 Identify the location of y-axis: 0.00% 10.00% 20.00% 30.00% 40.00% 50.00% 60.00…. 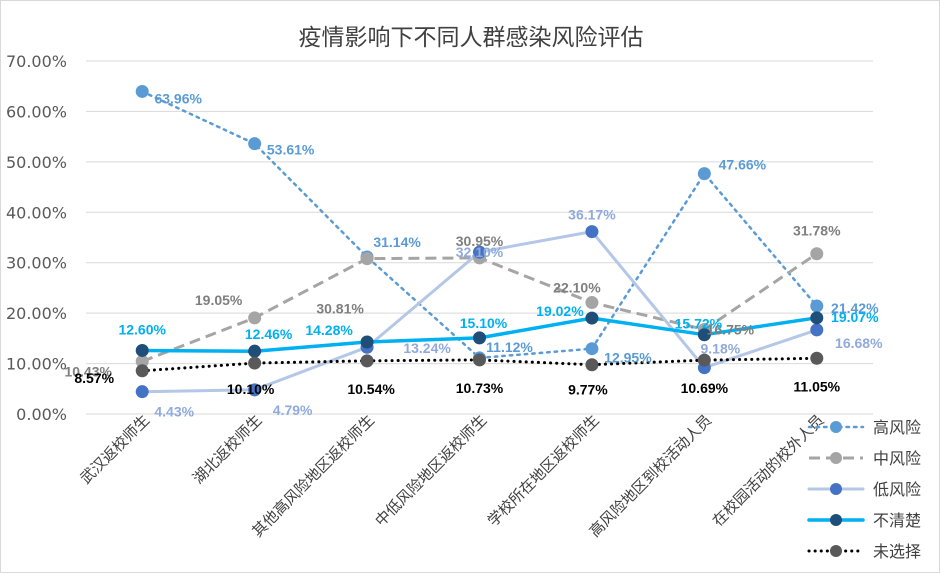
(36, 238).